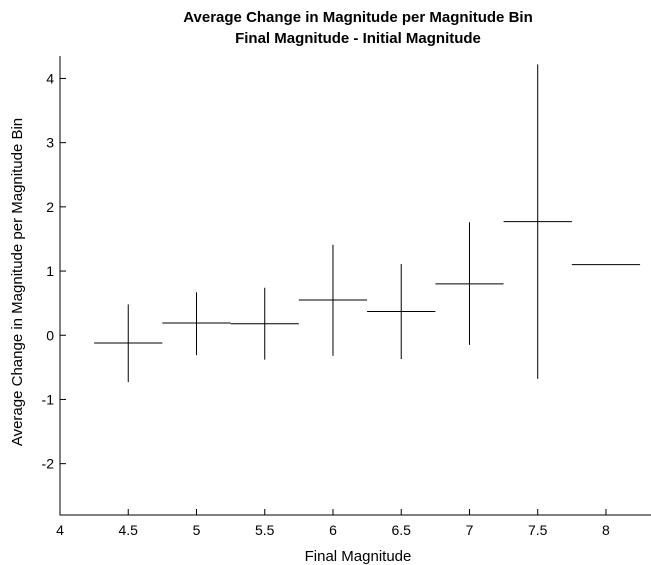 The height and width of the screenshot is (565, 651). Describe the element at coordinates (50, 143) in the screenshot. I see `y-tick-label: 3` at that location.